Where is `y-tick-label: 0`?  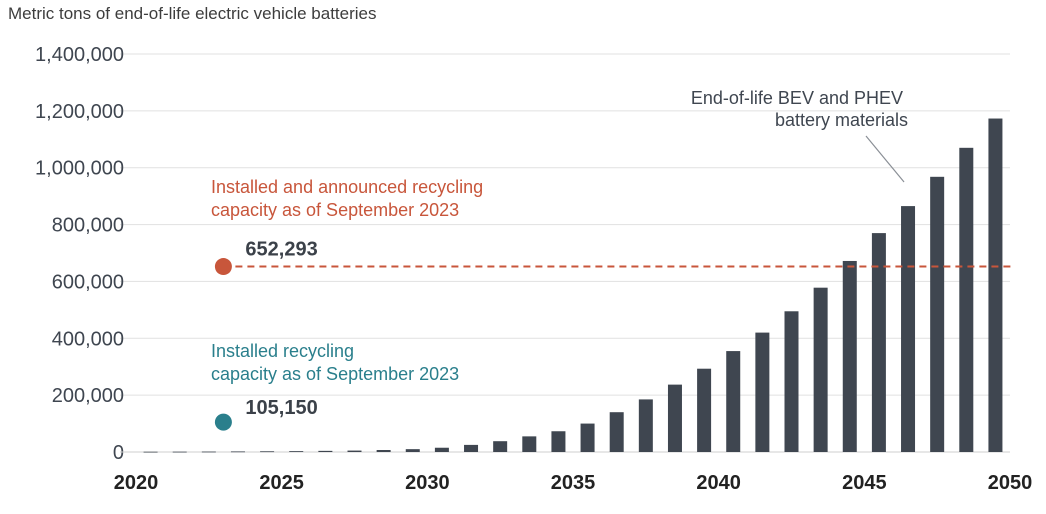 y-tick-label: 0 is located at coordinates (118, 453).